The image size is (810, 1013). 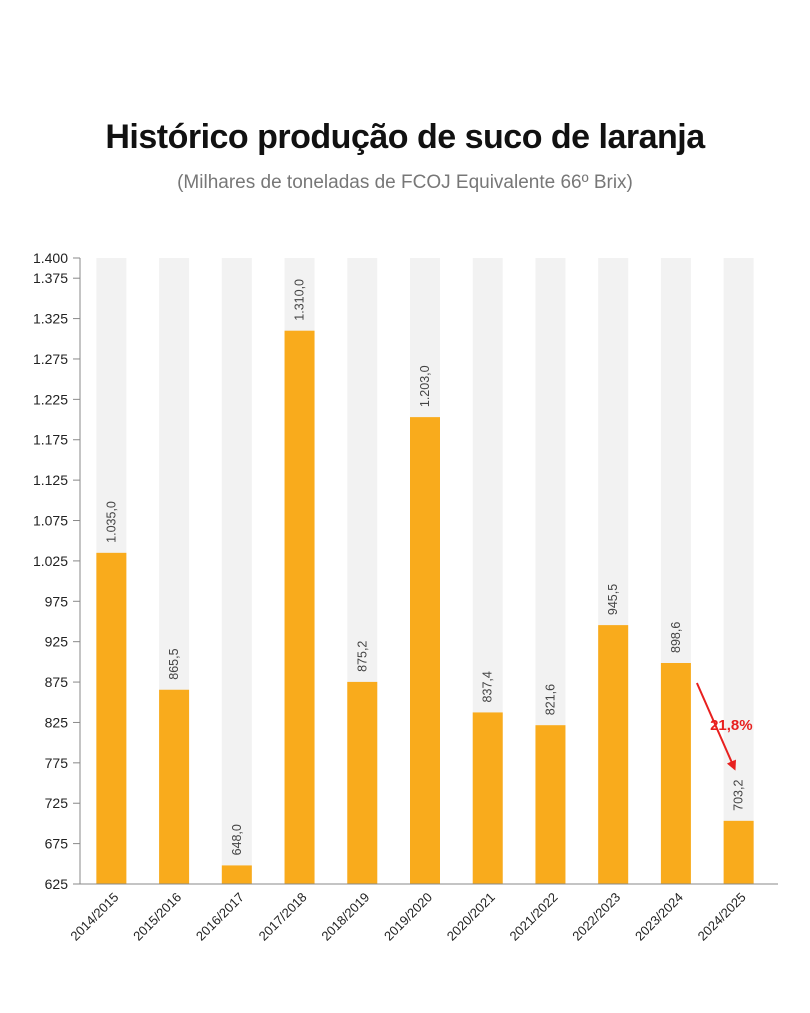 I want to click on y-tick-label: 1.025, so click(x=50, y=561).